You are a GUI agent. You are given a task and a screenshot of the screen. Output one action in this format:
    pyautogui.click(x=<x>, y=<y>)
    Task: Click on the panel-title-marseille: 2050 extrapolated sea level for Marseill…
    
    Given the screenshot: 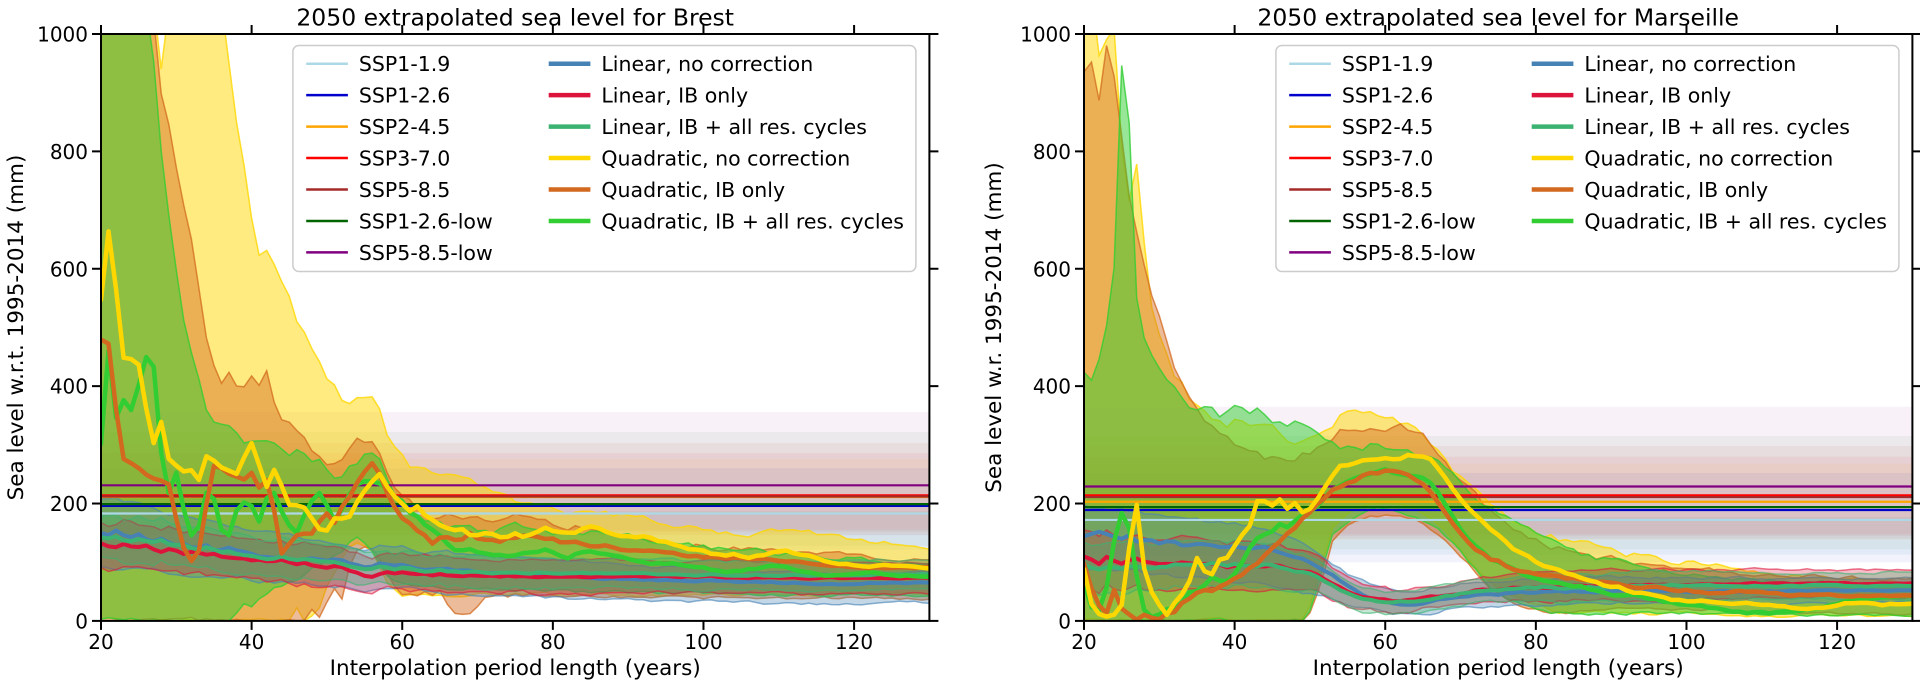 What is the action you would take?
    pyautogui.click(x=1498, y=18)
    